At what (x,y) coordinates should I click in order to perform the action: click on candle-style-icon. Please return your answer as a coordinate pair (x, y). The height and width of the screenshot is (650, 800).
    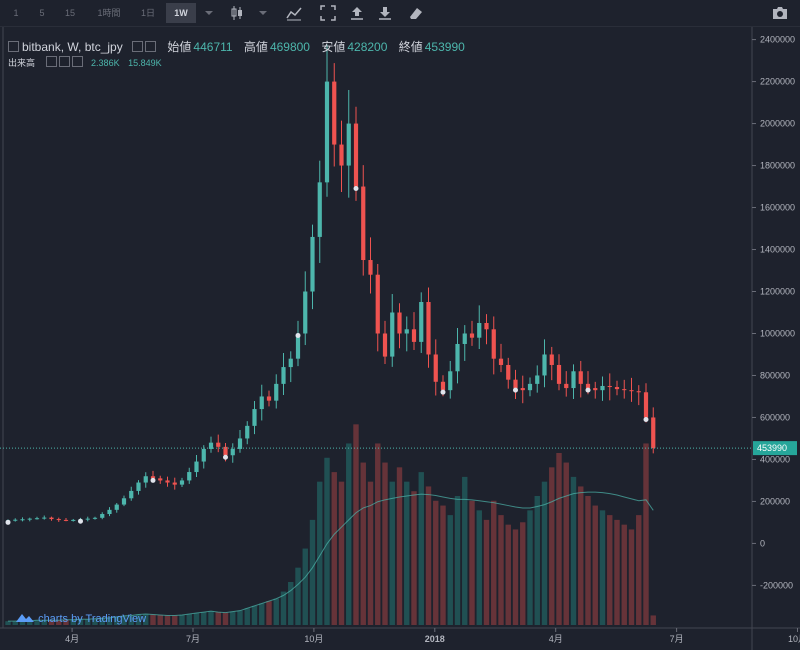
    Looking at the image, I should click on (237, 13).